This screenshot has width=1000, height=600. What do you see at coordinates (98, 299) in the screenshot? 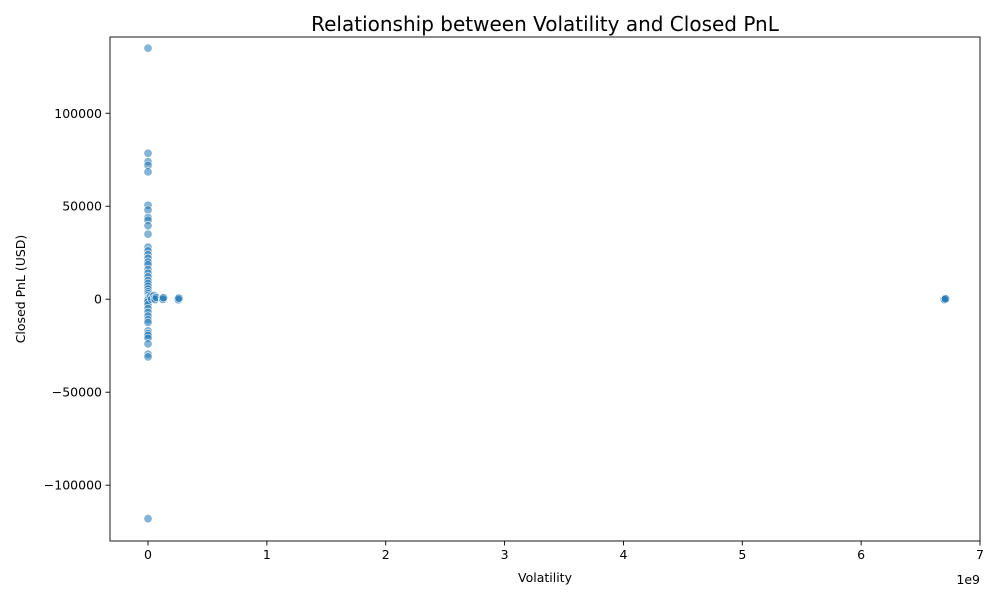
I see `y-tick-label: 0` at bounding box center [98, 299].